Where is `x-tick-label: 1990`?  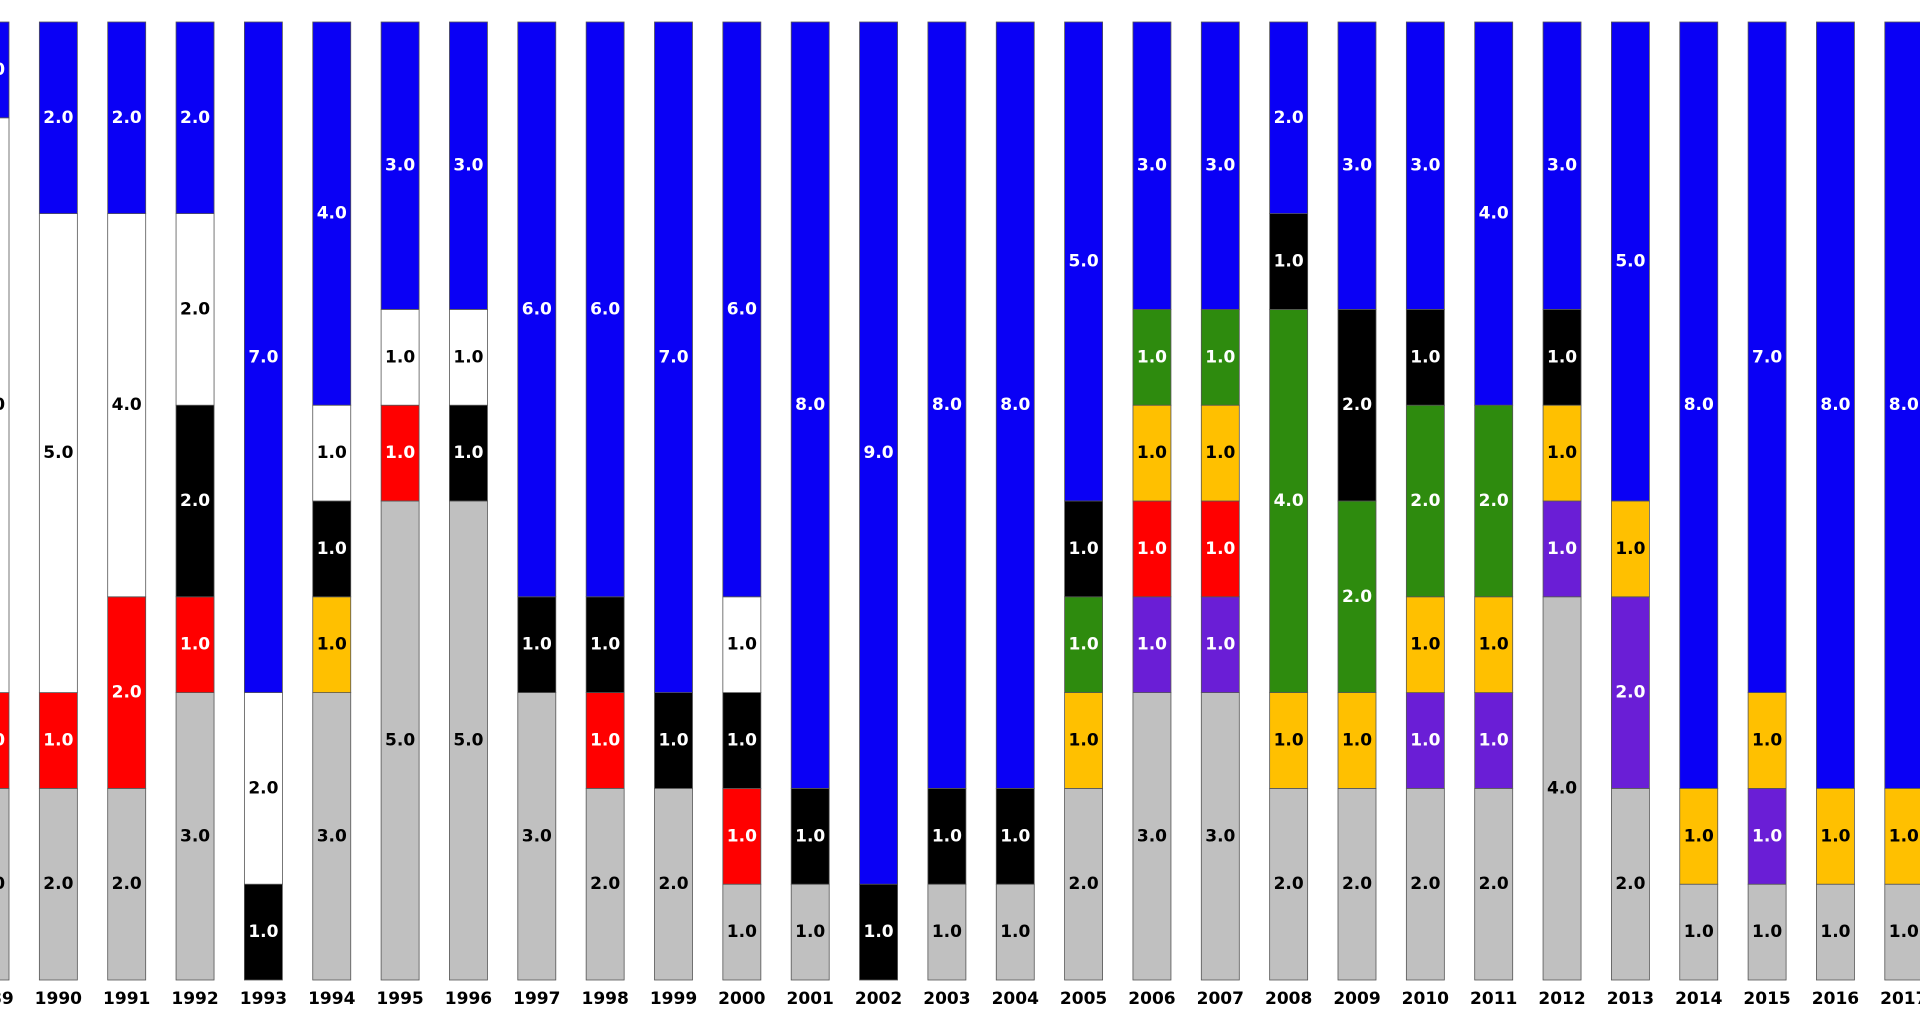
x-tick-label: 1990 is located at coordinates (58, 999).